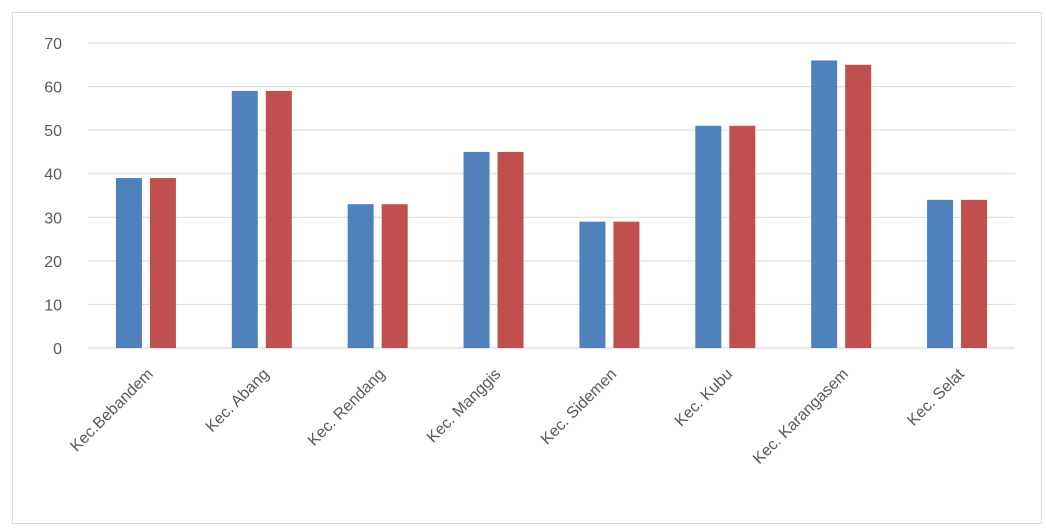  Describe the element at coordinates (579, 407) in the screenshot. I see `x-category-label: Kec. Sidemen` at that location.